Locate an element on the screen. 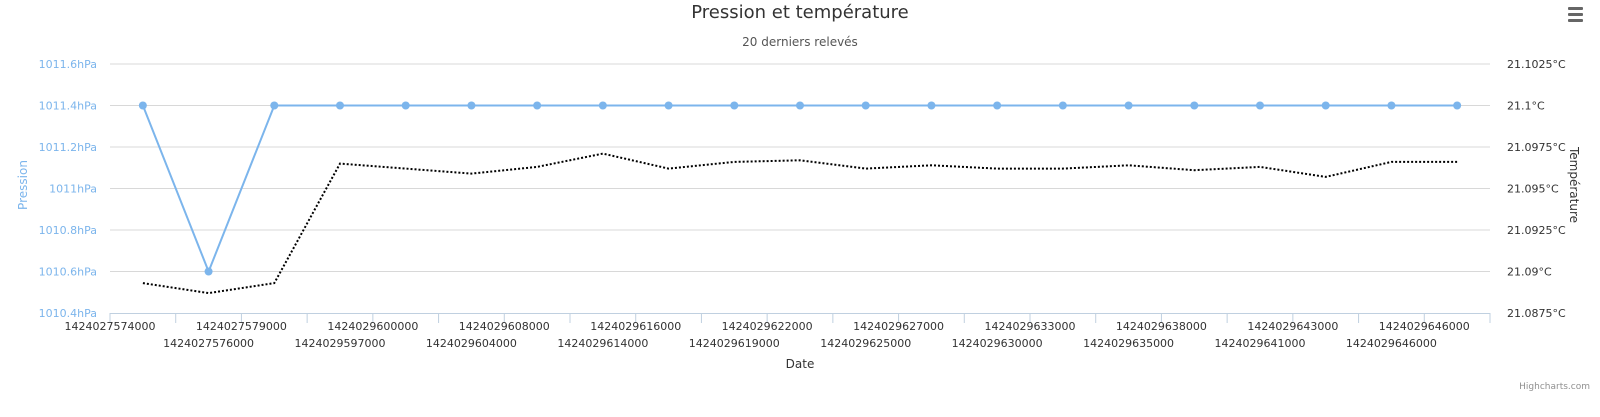 Image resolution: width=1600 pixels, height=417 pixels. x-tick-label: 1424029627000 is located at coordinates (898, 326).